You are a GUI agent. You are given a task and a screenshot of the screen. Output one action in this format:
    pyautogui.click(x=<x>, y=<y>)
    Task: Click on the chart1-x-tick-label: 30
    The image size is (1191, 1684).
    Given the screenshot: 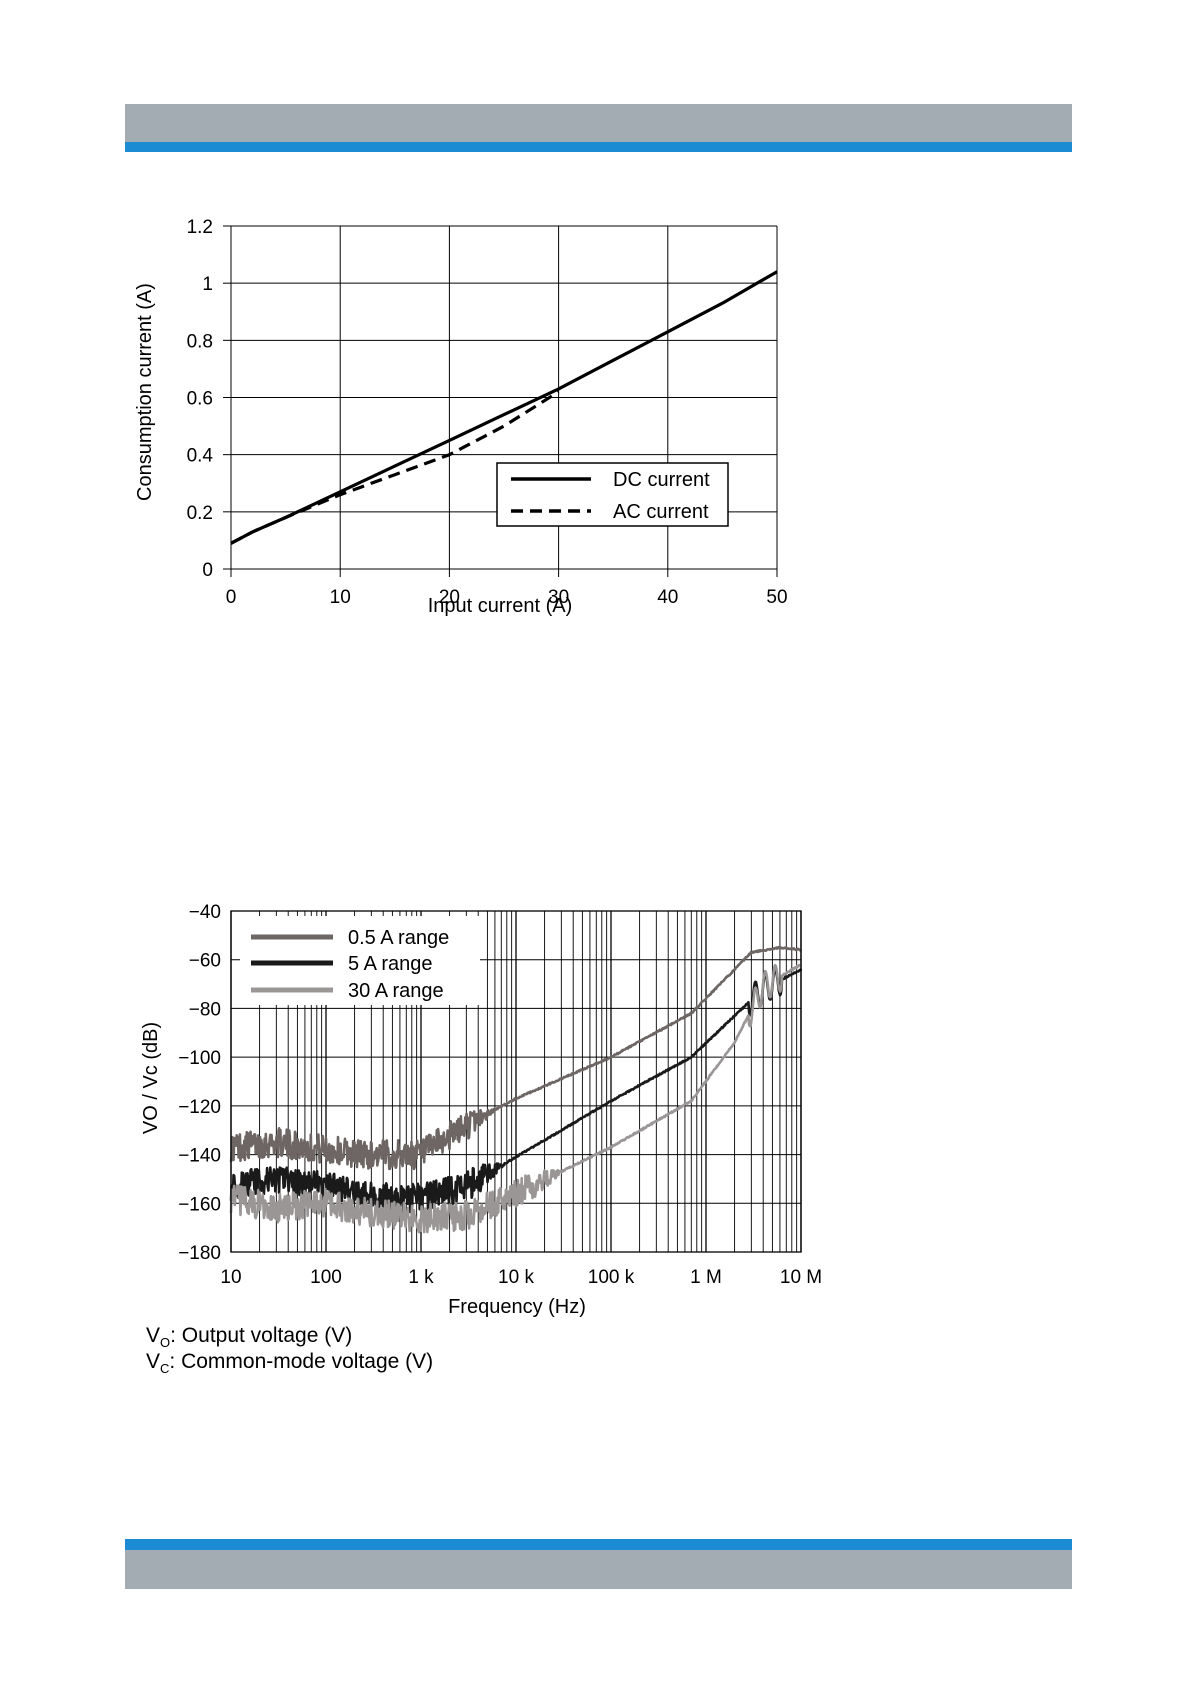 What is the action you would take?
    pyautogui.click(x=558, y=597)
    